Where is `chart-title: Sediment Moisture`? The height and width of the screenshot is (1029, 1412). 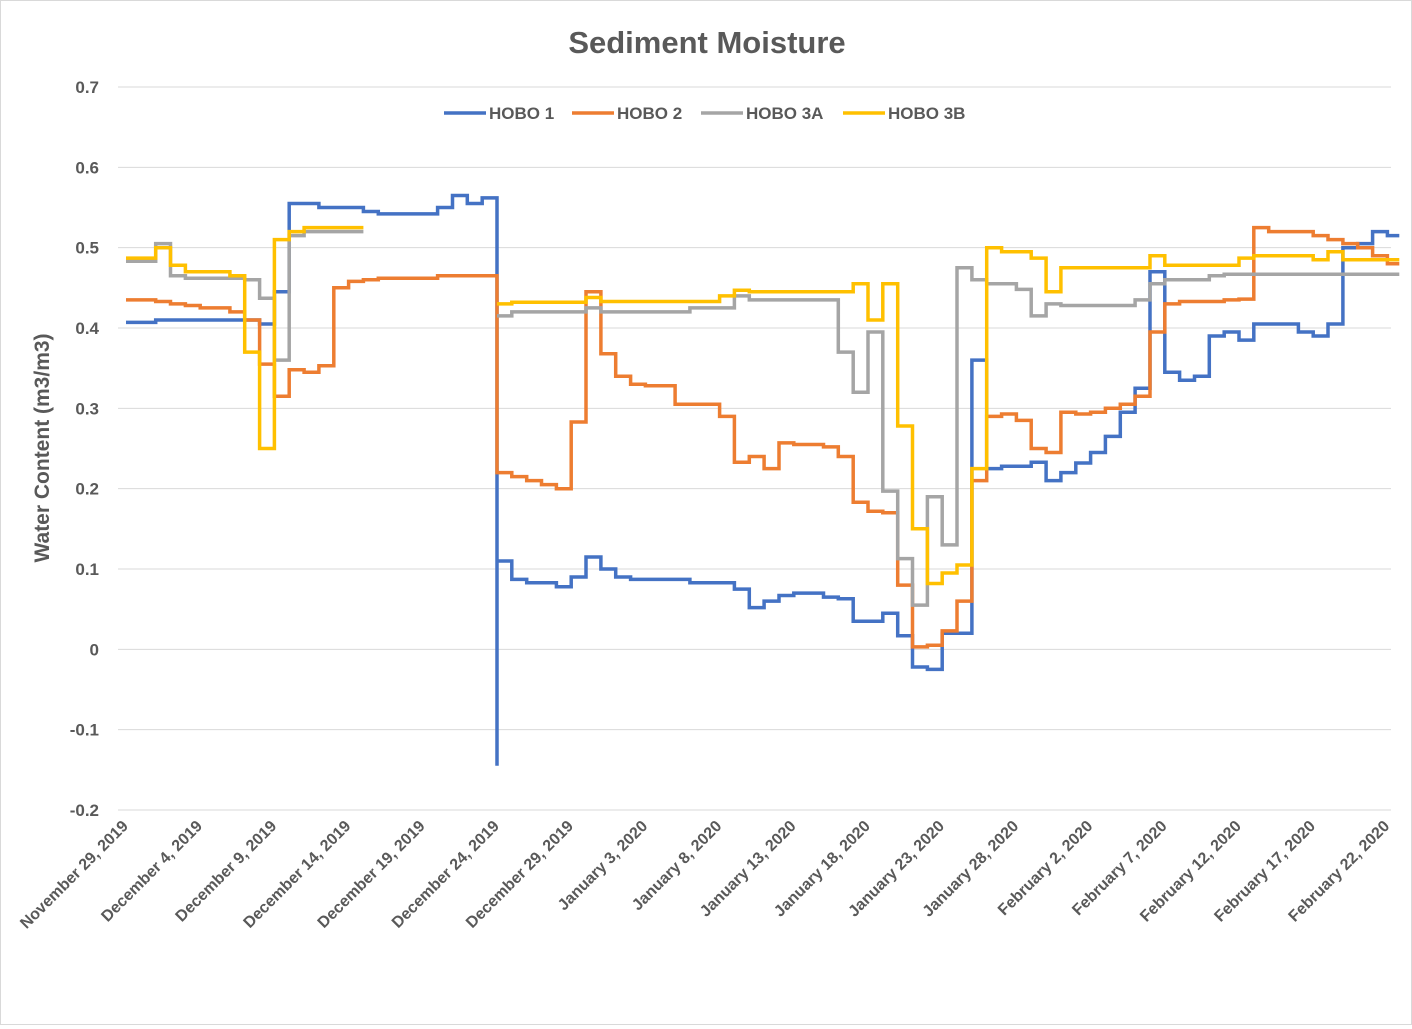 chart-title: Sediment Moisture is located at coordinates (706, 42).